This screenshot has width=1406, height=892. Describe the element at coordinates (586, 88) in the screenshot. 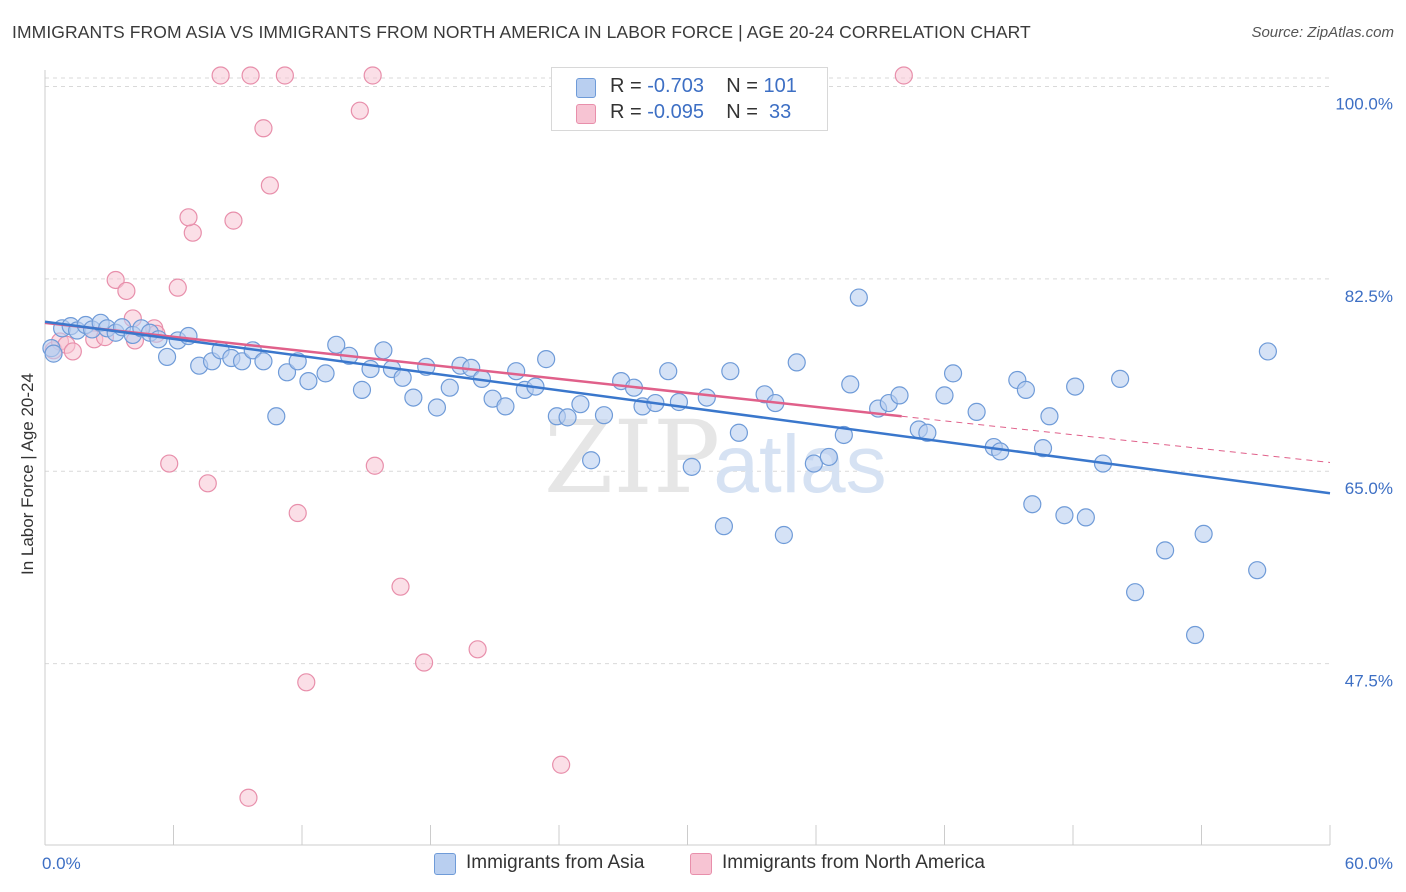

I see `legend-swatch-asia` at that location.